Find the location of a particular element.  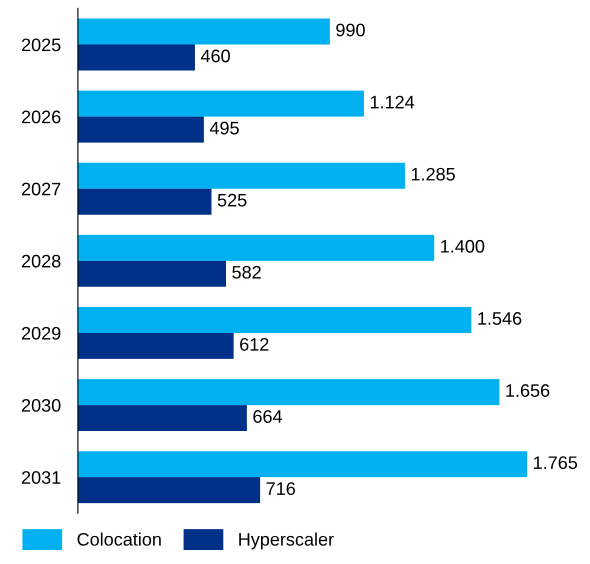

data-label: 664 is located at coordinates (267, 416).